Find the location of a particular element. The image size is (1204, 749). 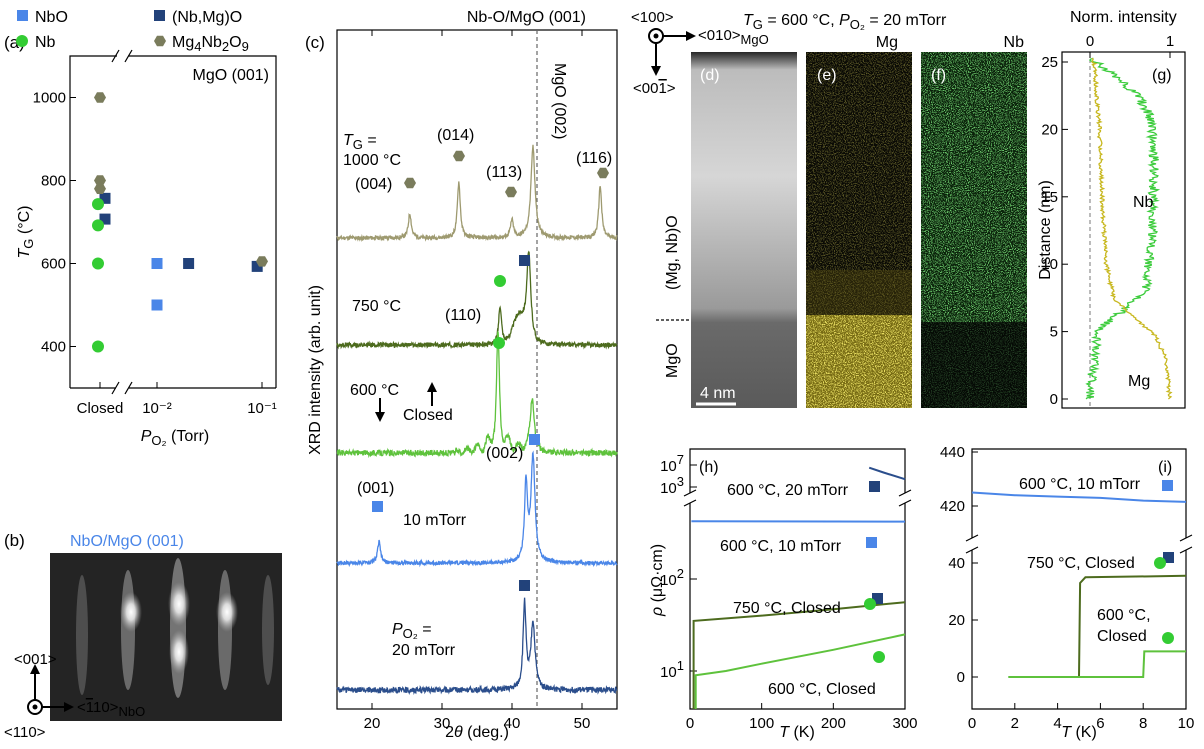

h-ytick-label: 10³ is located at coordinates (672, 485).